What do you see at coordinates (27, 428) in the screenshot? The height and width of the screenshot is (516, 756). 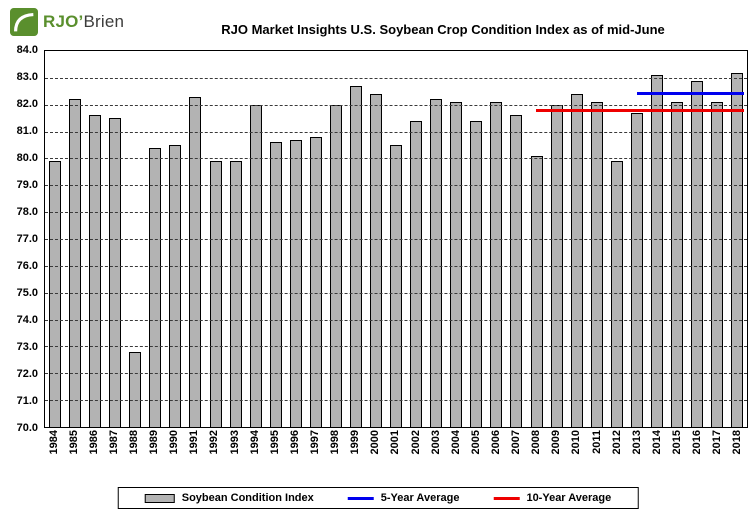 I see `y-tick-label: 70.0` at bounding box center [27, 428].